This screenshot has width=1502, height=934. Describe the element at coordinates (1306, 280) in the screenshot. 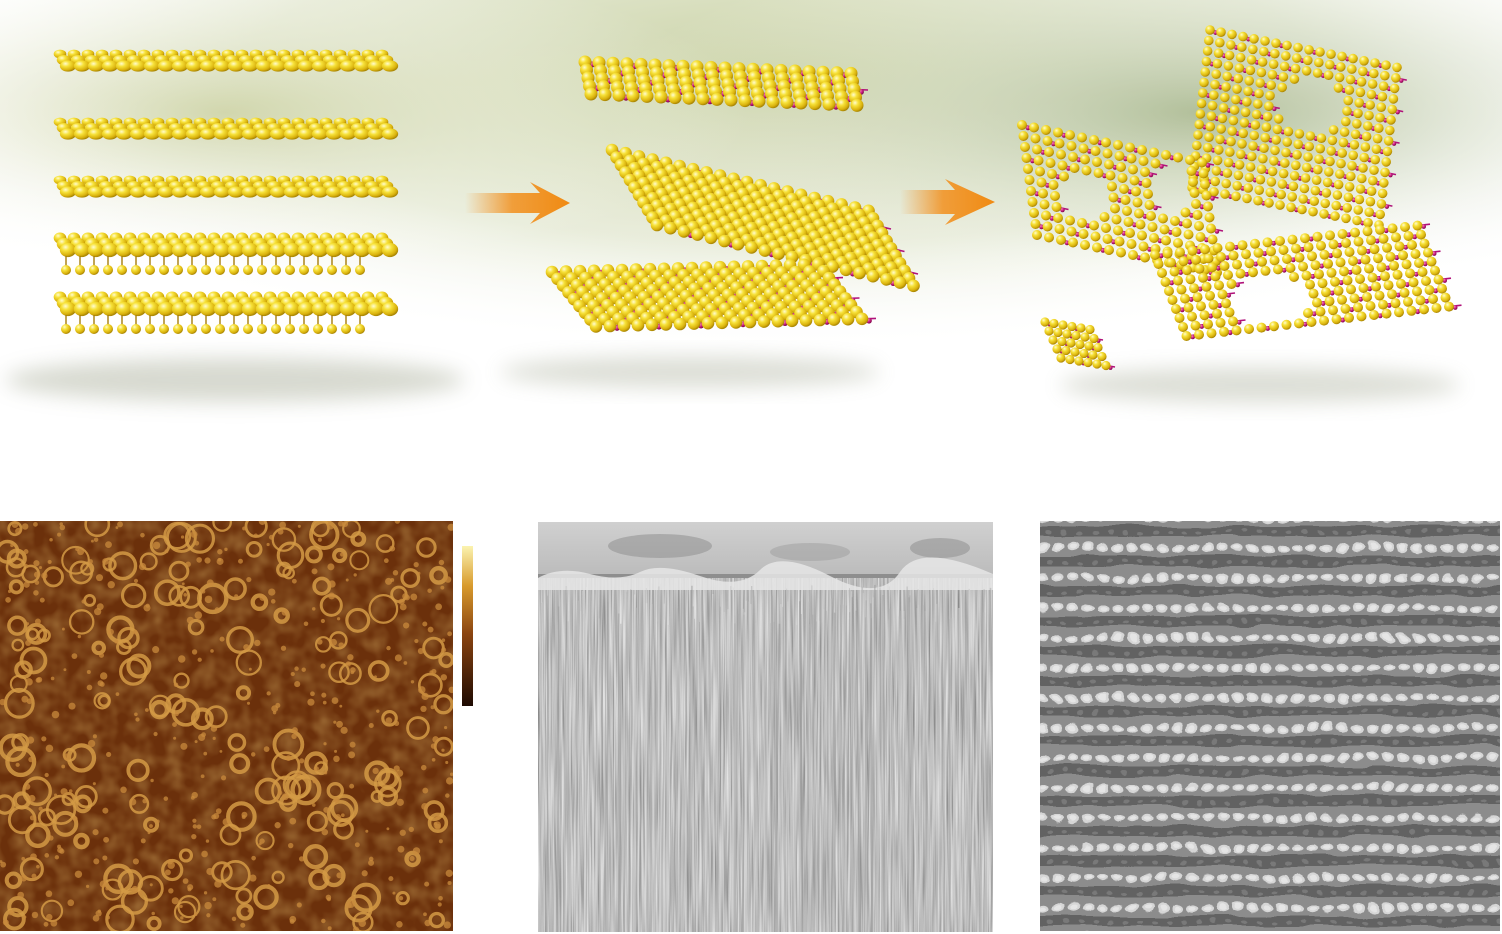

I see `holey-sheet-right` at that location.